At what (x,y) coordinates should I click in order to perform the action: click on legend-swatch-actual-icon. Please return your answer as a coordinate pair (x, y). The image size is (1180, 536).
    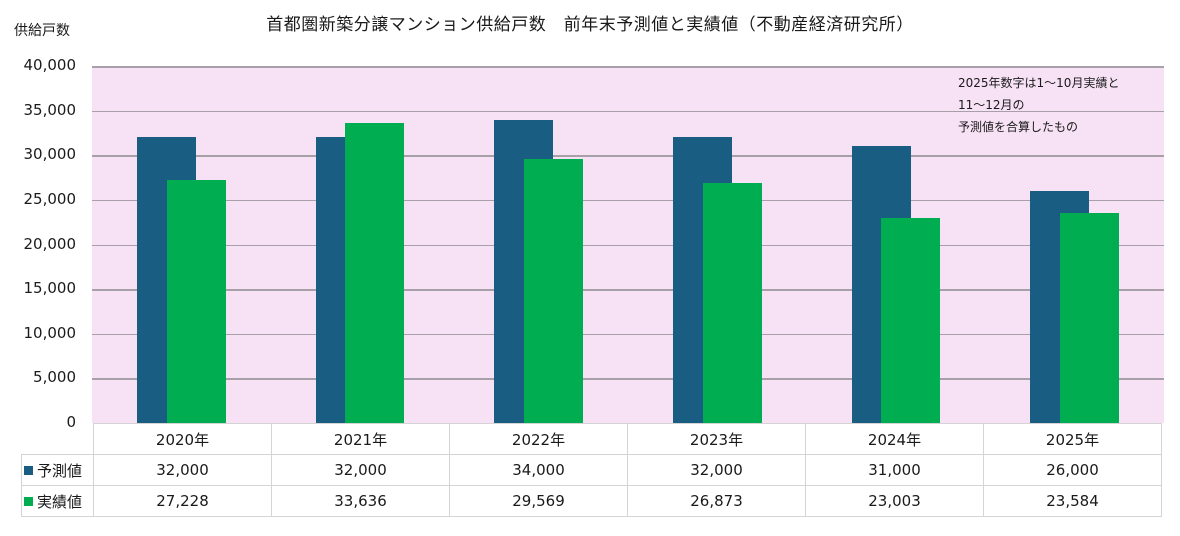
    Looking at the image, I should click on (28, 501).